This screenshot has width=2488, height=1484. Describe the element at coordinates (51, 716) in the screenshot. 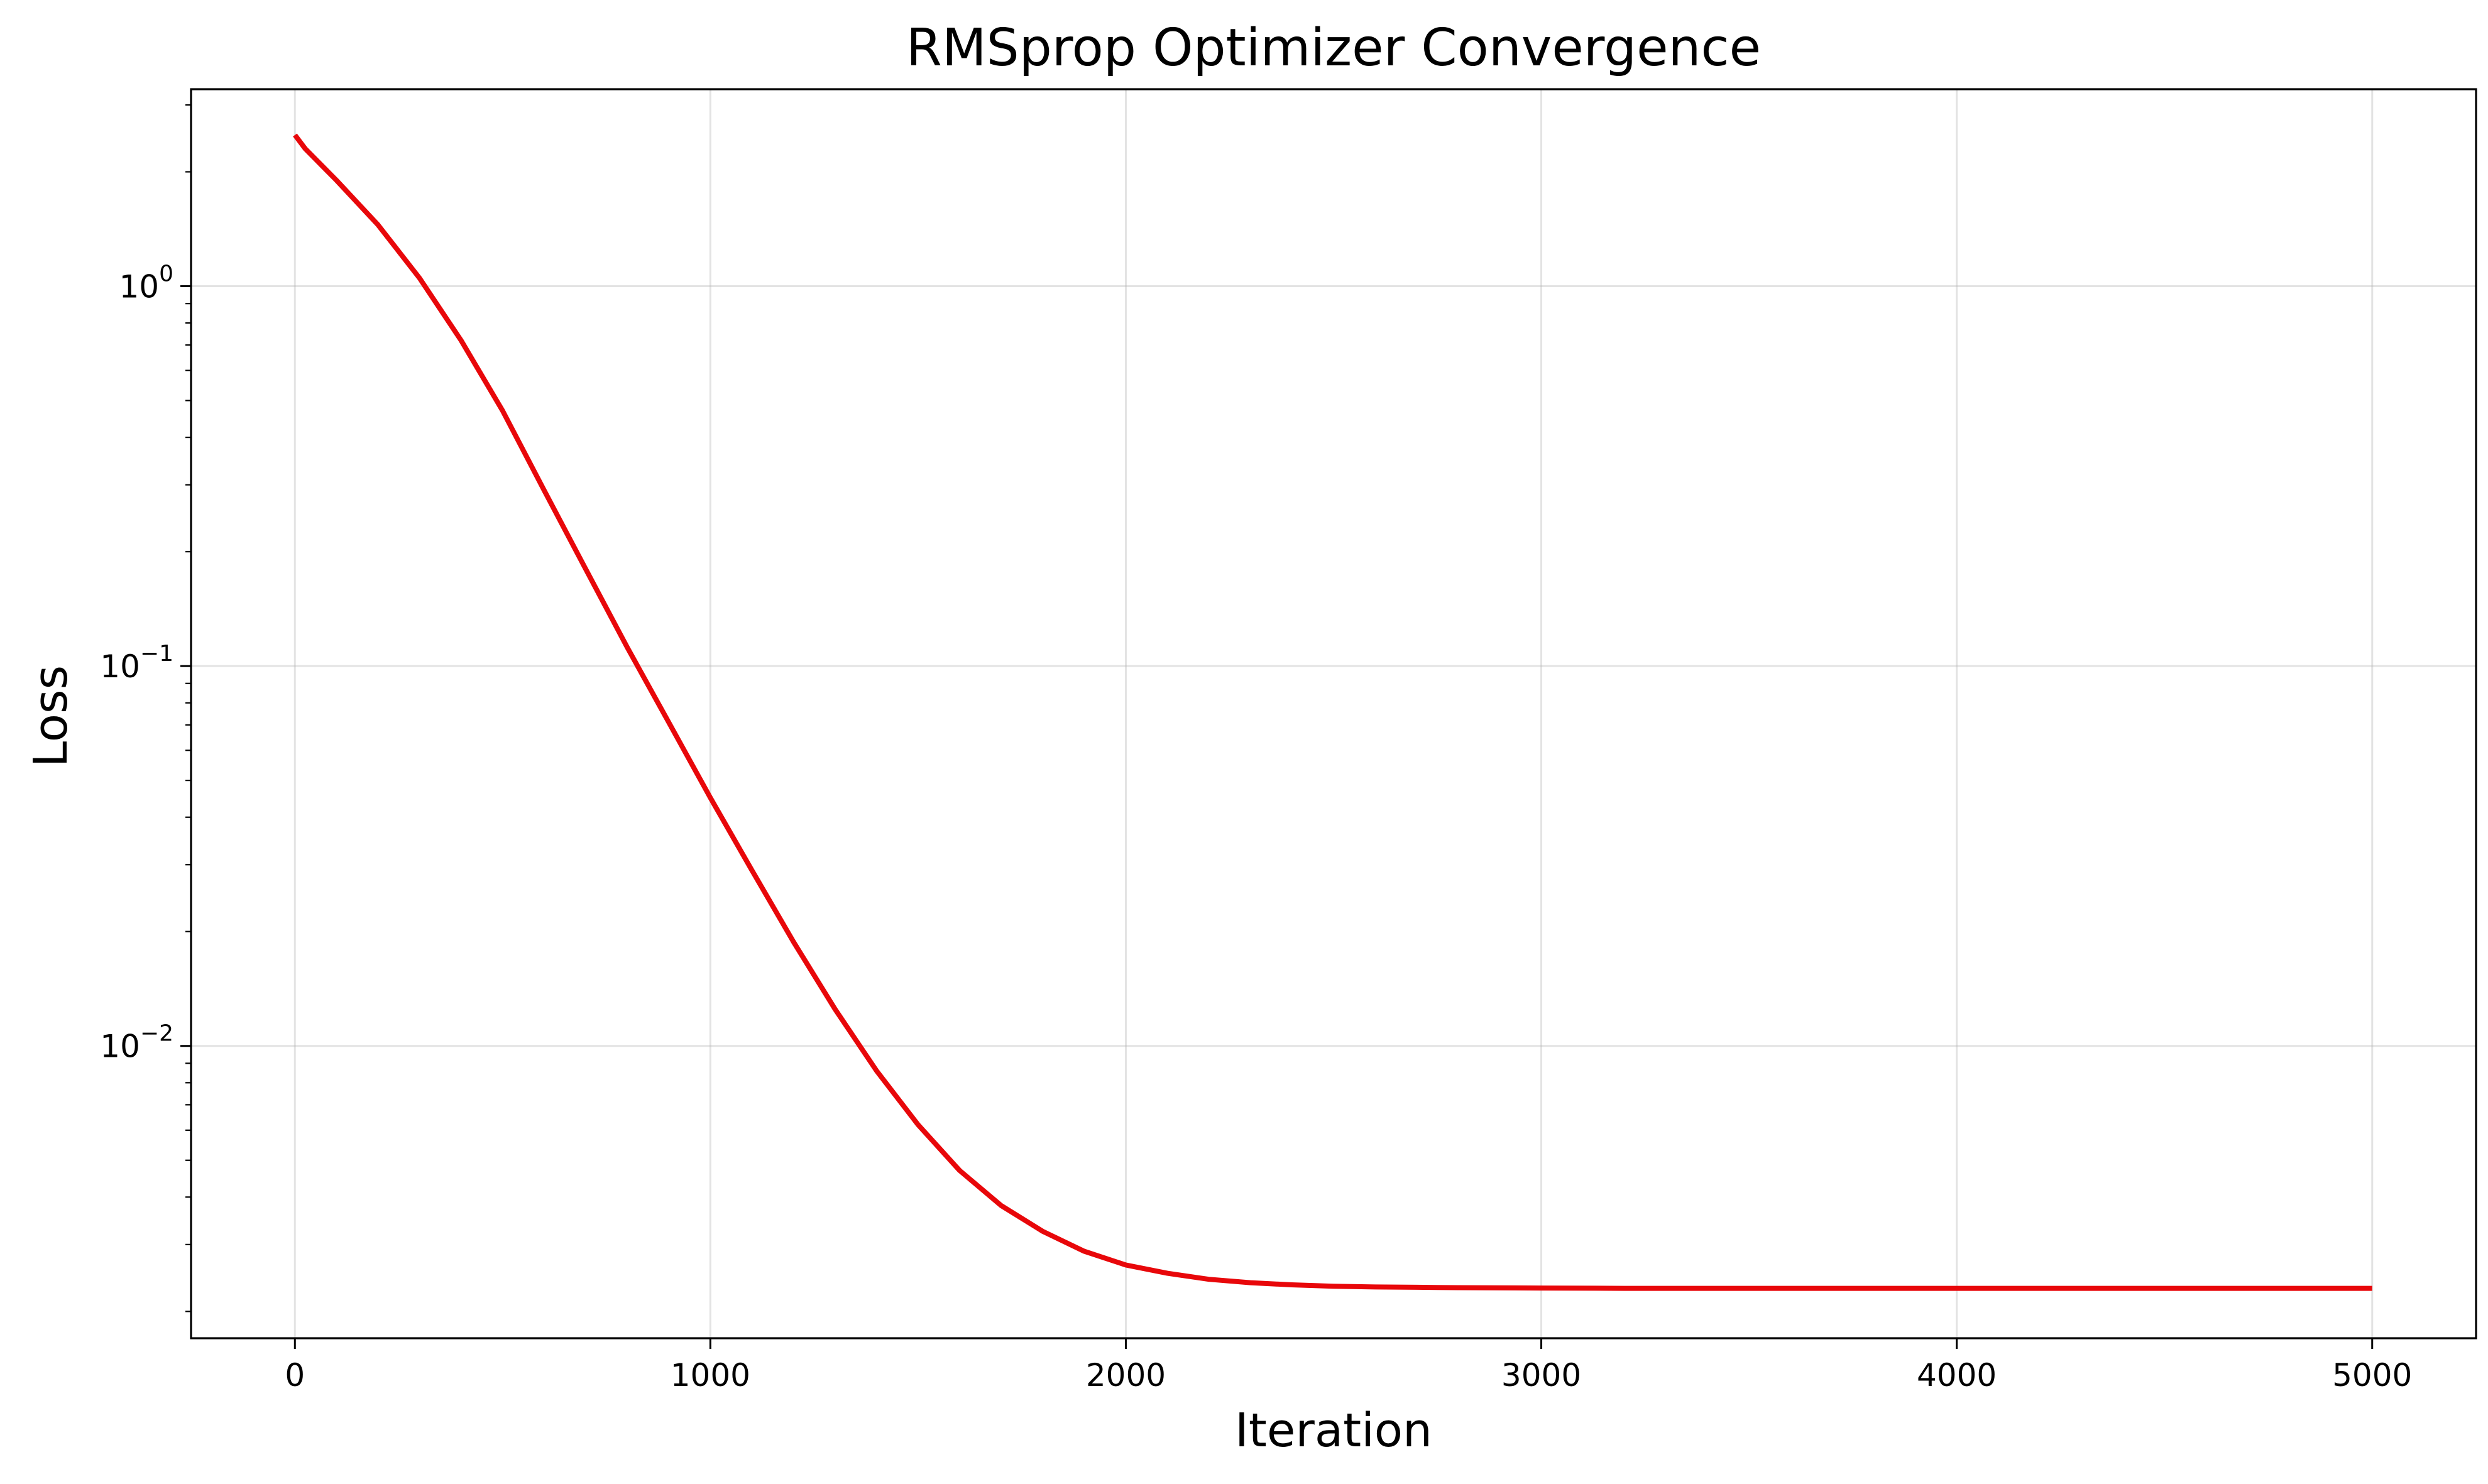

I see `y-axis-label: Loss` at that location.